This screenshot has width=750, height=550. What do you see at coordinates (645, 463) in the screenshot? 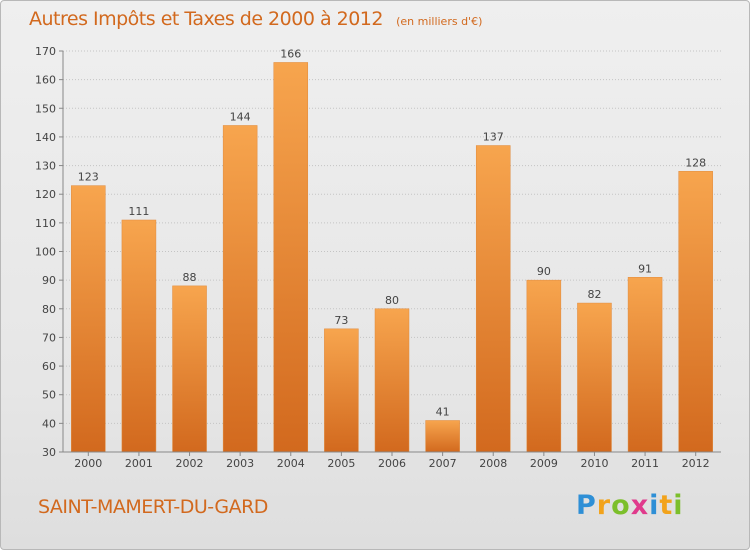
I see `x-tick-label: 2011` at bounding box center [645, 463].